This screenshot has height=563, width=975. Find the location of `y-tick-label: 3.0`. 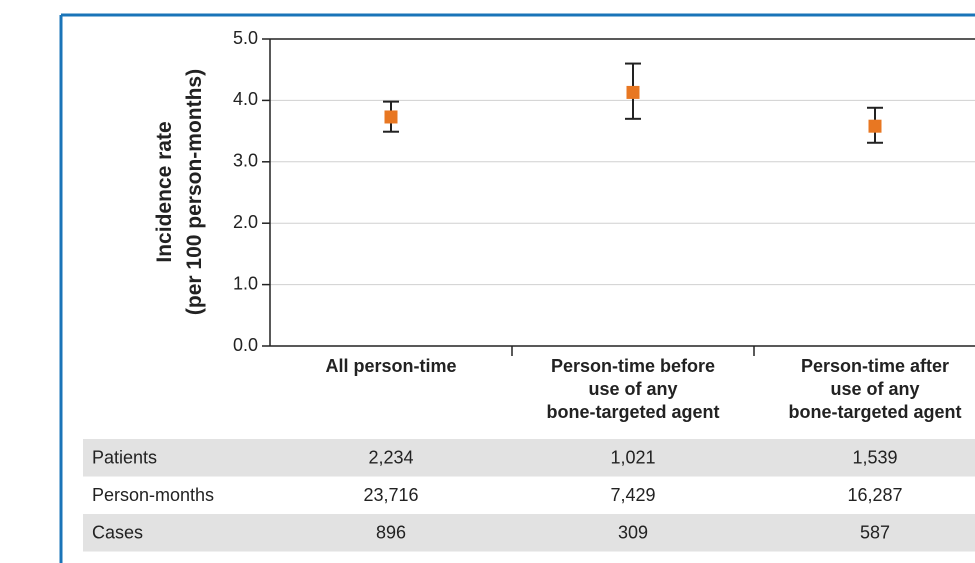

y-tick-label: 3.0 is located at coordinates (245, 161).